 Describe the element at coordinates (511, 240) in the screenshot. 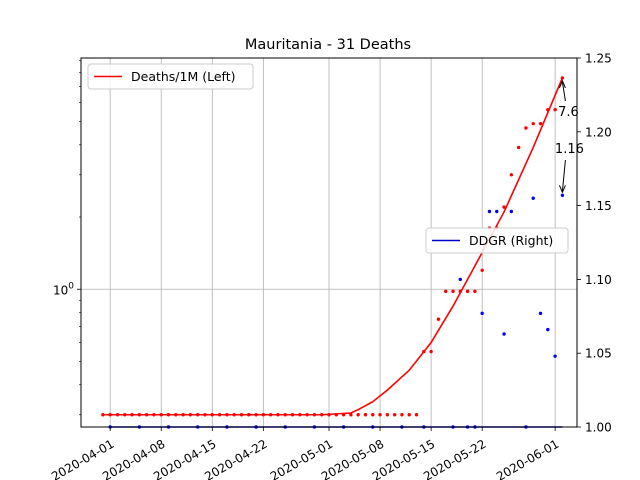

I see `legend-label: DDGR (Right)` at that location.